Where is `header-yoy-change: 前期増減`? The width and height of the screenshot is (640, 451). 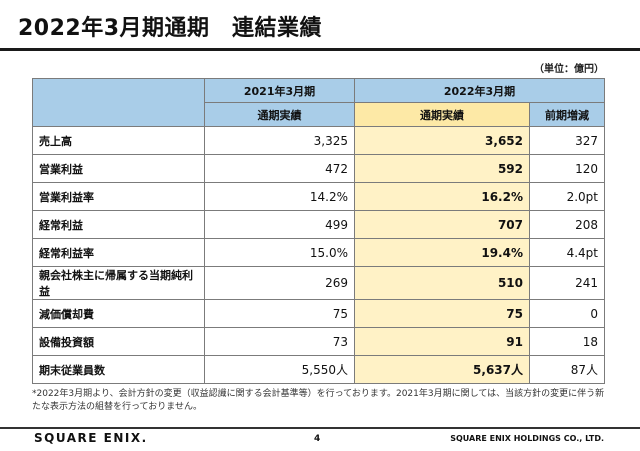 header-yoy-change: 前期増減 is located at coordinates (567, 114).